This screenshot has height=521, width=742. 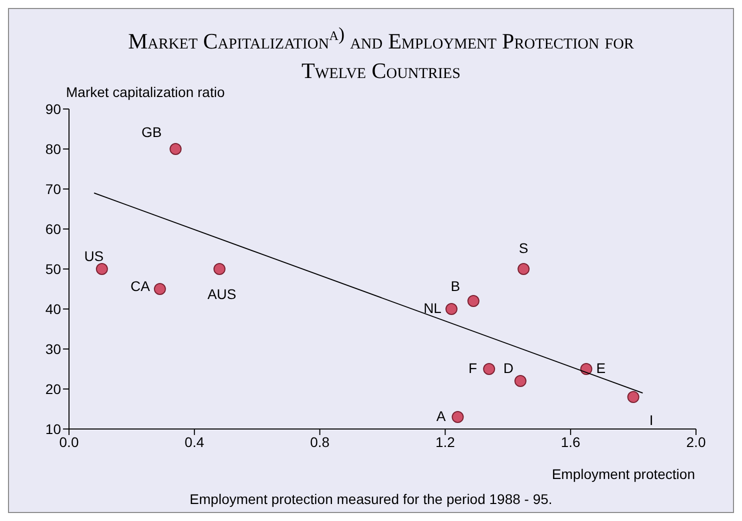 What do you see at coordinates (601, 368) in the screenshot?
I see `annotation: E` at bounding box center [601, 368].